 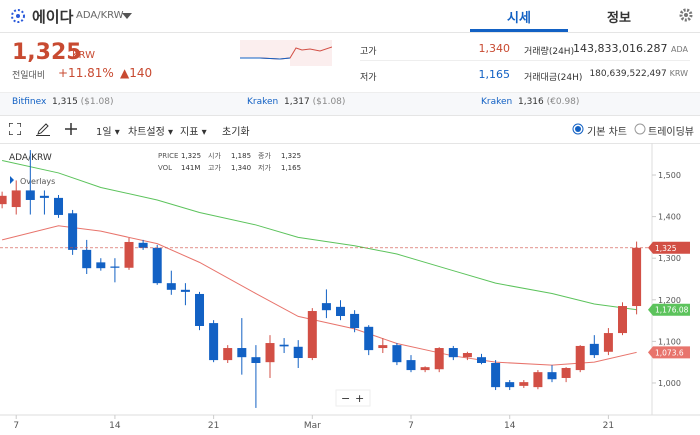 What do you see at coordinates (151, 132) in the screenshot?
I see `chart-settings: 차트설정 ▾` at bounding box center [151, 132].